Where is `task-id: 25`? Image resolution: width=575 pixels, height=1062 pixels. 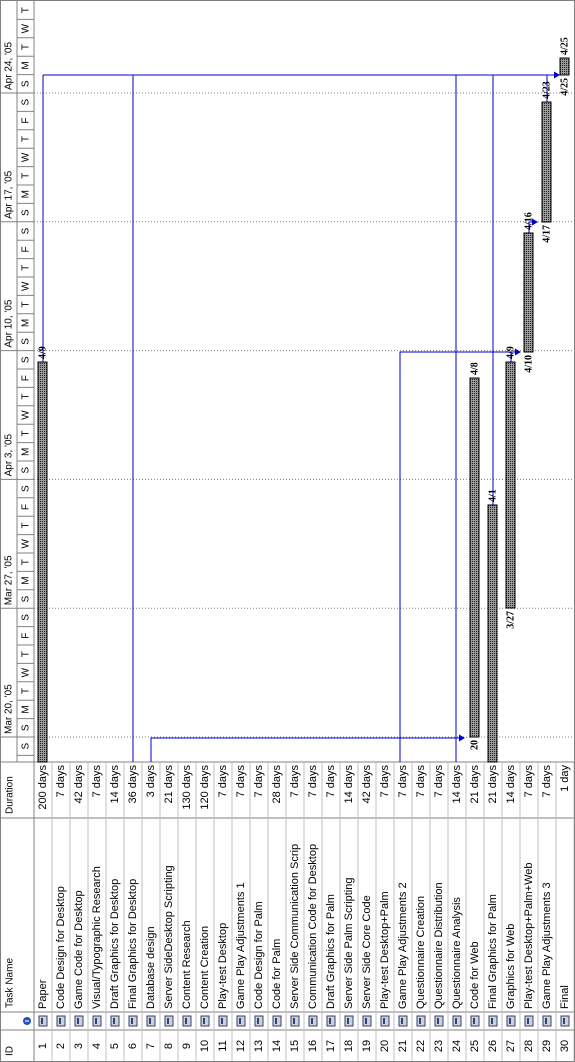 task-id: 25 is located at coordinates (475, 1046).